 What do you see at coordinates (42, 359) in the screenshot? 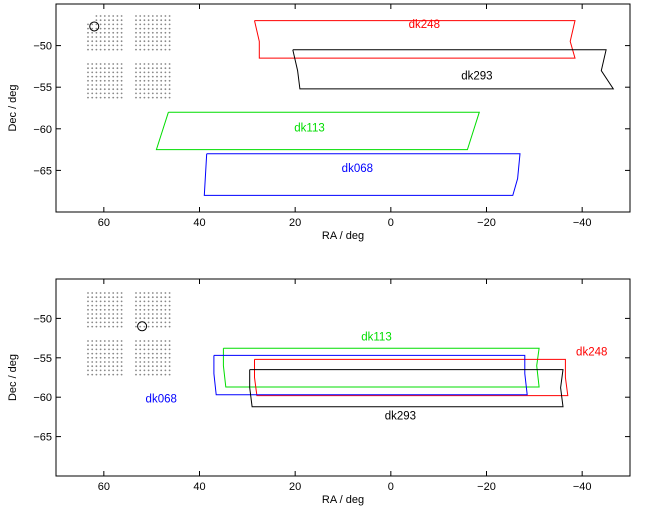
I see `y-tick-label: −55` at bounding box center [42, 359].